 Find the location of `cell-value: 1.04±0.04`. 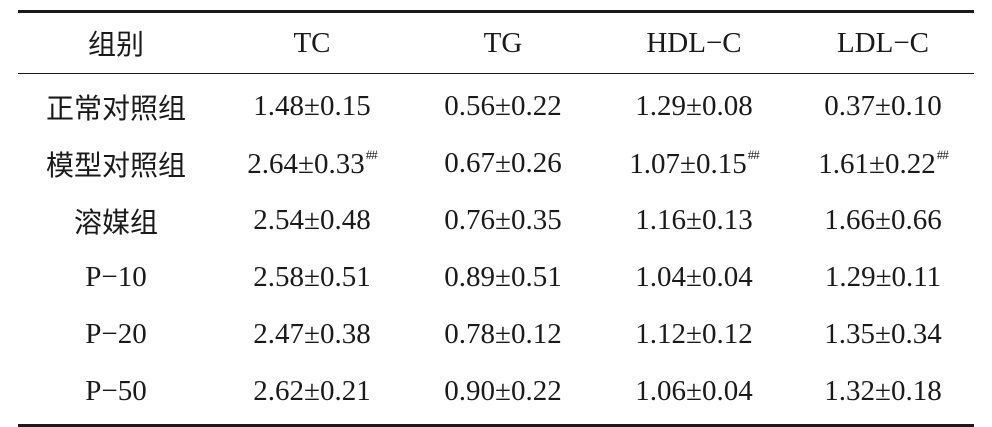

cell-value: 1.04±0.04 is located at coordinates (694, 277).